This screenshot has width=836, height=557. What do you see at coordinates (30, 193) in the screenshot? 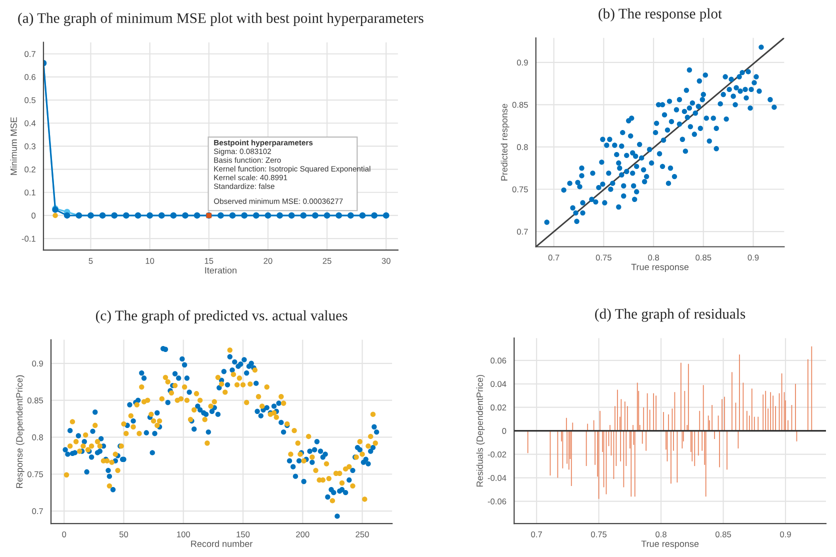
I see `y-tick-label: 0.1` at bounding box center [30, 193].